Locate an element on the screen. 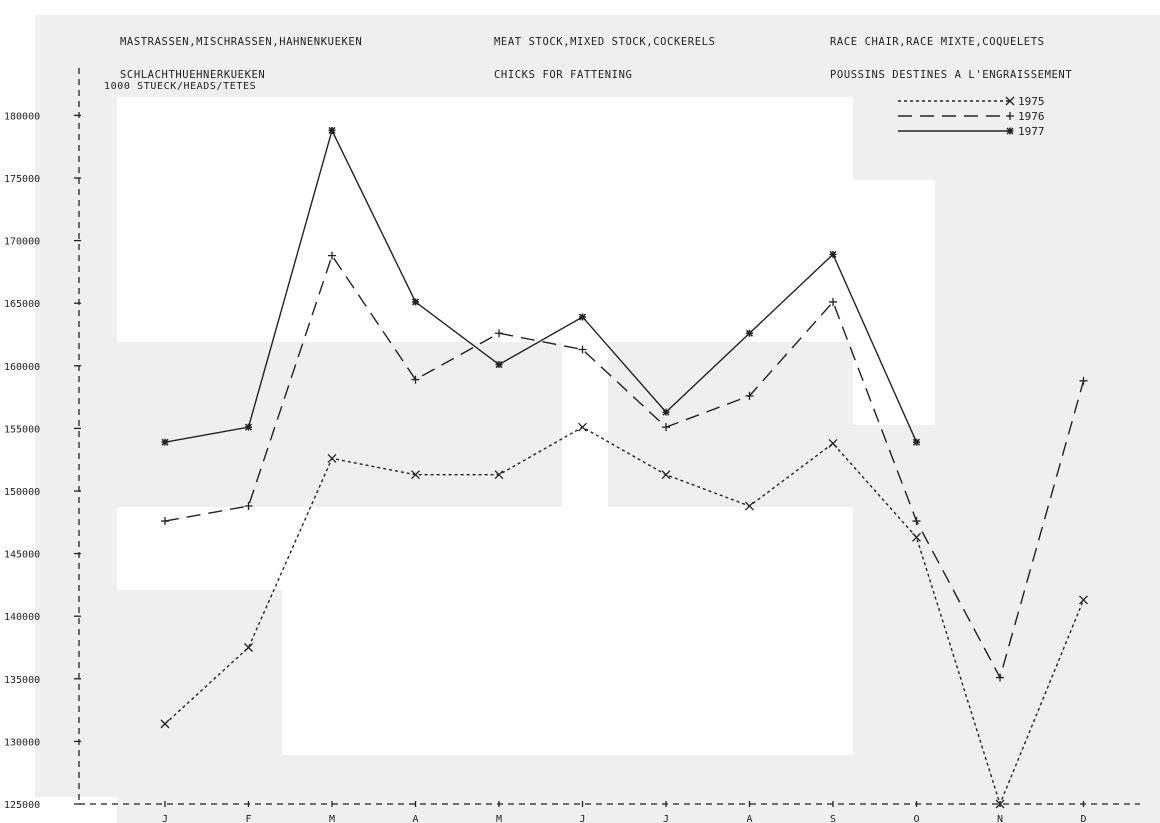 Image resolution: width=1160 pixels, height=823 pixels. y-tick-label: 180000 is located at coordinates (22, 116).